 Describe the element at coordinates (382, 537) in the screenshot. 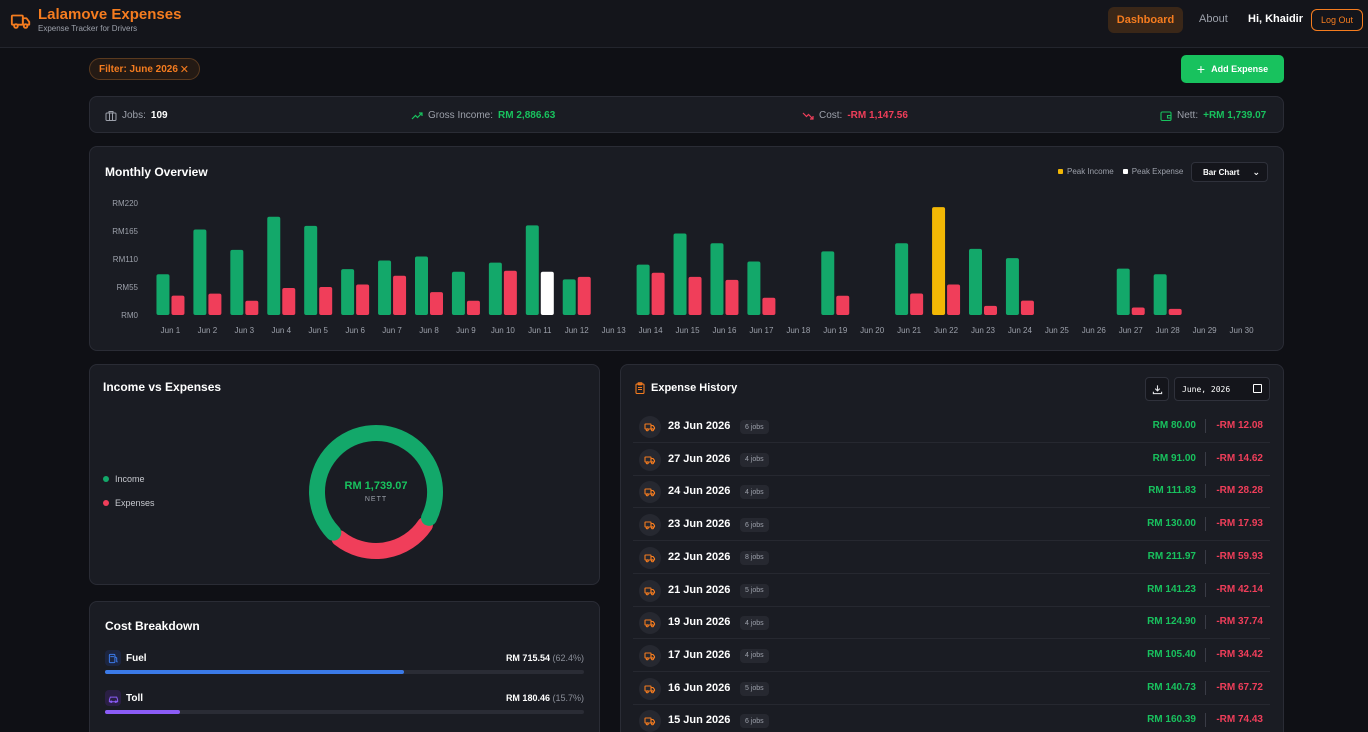

I see `expense-slice` at that location.